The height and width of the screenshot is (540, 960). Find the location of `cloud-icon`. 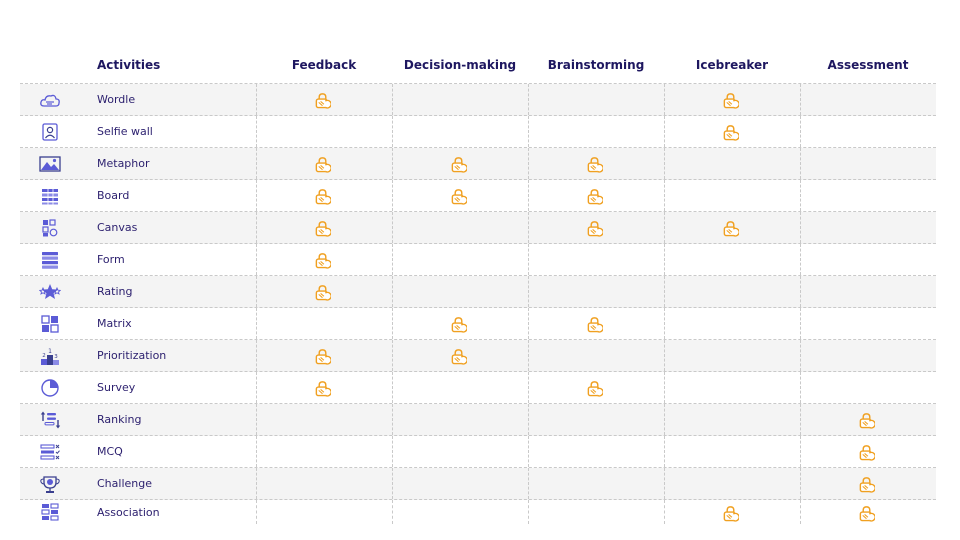

cloud-icon is located at coordinates (50, 100).